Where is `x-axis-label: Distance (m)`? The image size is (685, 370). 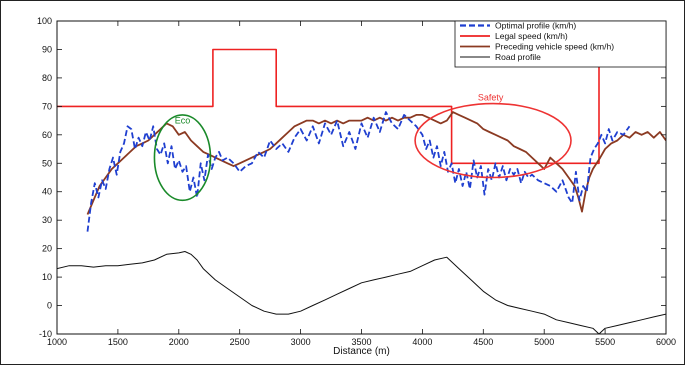
x-axis-label: Distance (m) is located at coordinates (361, 351).